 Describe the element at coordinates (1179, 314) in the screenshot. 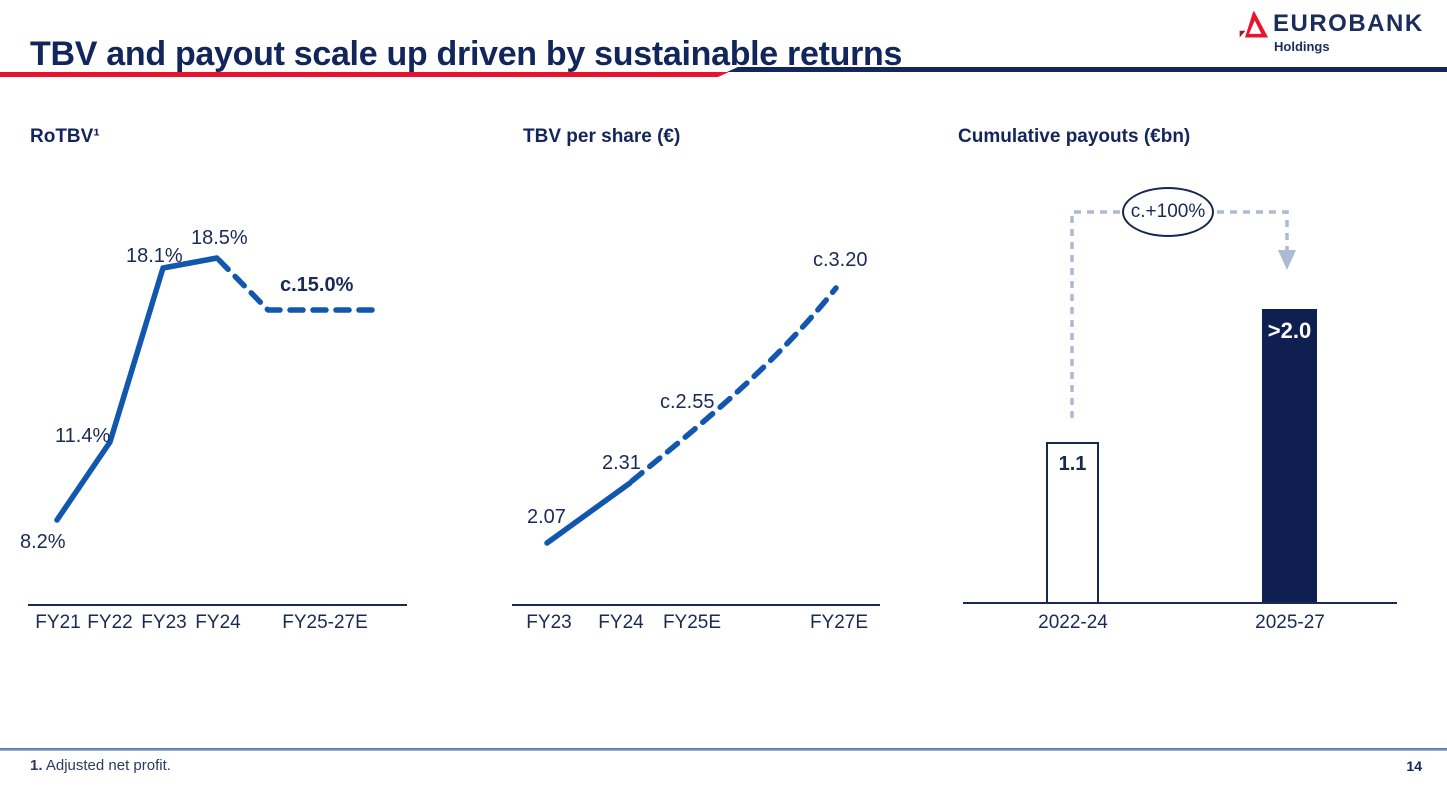

I see `payouts-dashed-connector` at that location.